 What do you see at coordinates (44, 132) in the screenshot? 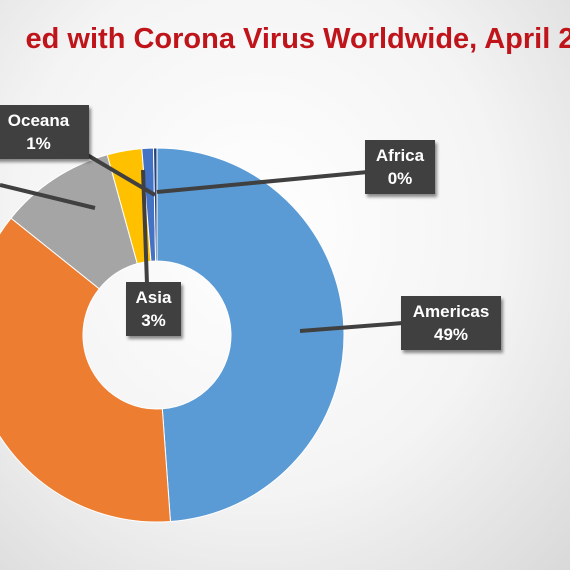
I see `data-label-oceana: Oceana 1%` at bounding box center [44, 132].